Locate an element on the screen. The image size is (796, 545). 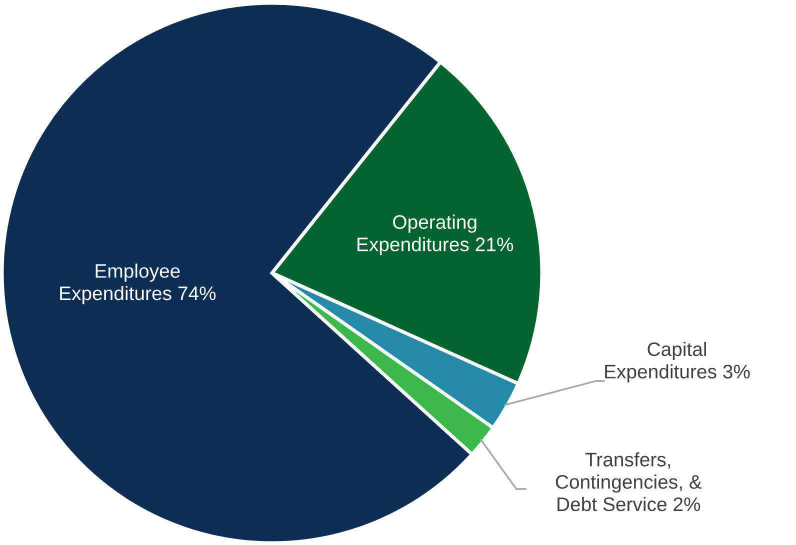
slice-label: Operating Expenditures 21% is located at coordinates (436, 235).